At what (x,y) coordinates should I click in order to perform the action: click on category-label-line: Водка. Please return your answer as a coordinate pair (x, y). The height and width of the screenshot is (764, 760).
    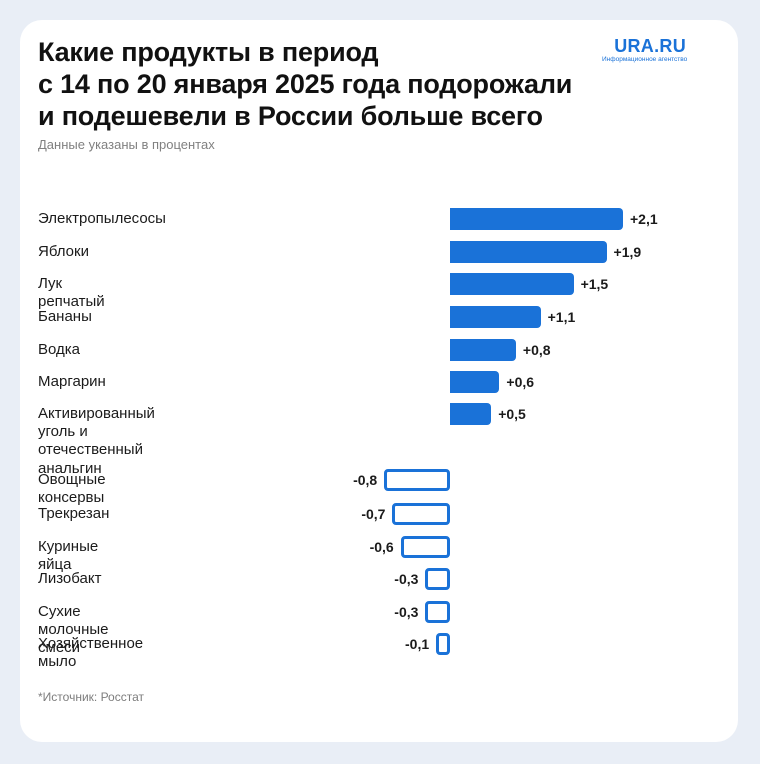
    Looking at the image, I should click on (59, 349).